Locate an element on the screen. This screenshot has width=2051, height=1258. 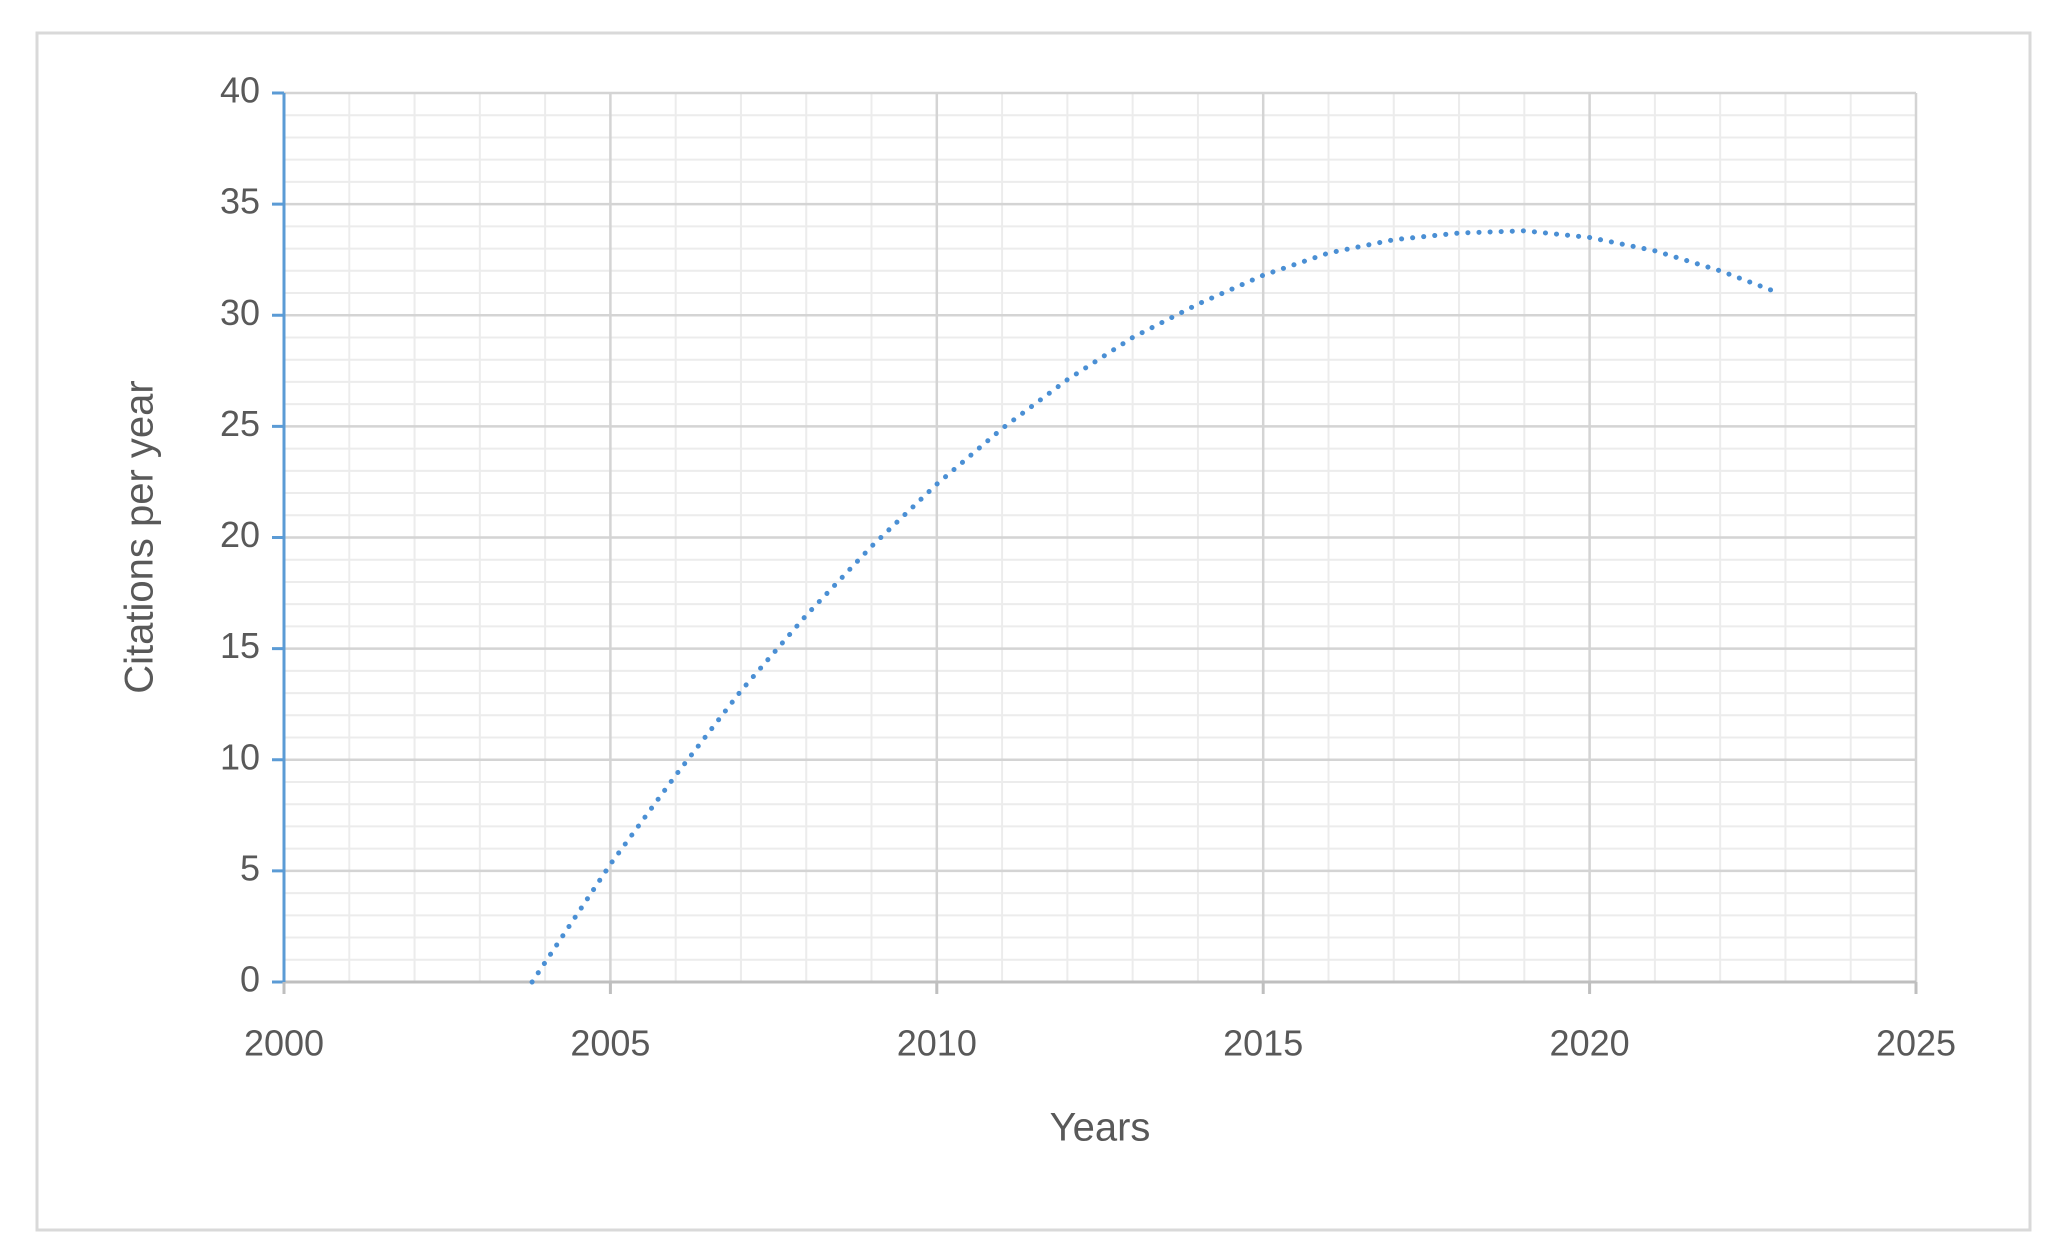
x-tick-label: 2010 is located at coordinates (937, 1043).